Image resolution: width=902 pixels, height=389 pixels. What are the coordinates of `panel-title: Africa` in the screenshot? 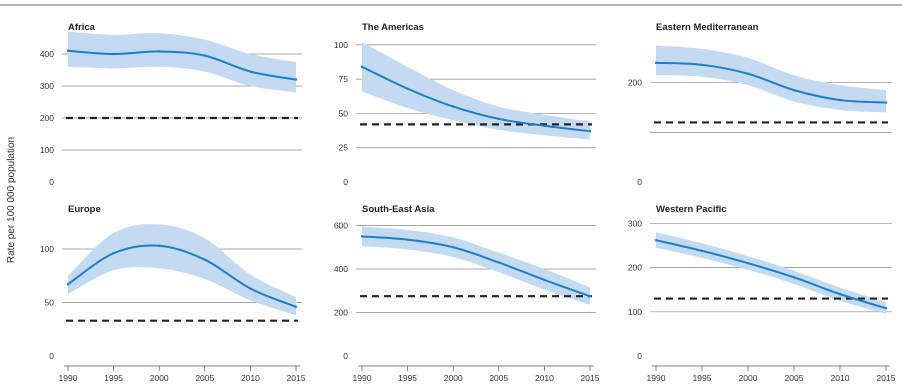 It's located at (82, 27).